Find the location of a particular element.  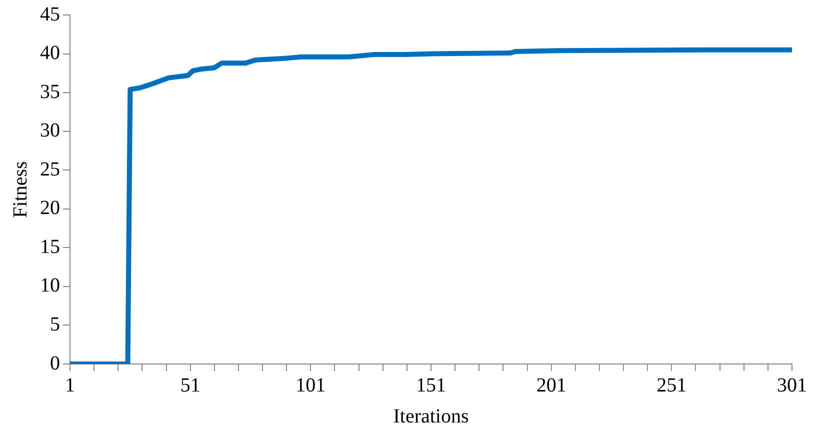

x-tick-label: 251 is located at coordinates (671, 385).